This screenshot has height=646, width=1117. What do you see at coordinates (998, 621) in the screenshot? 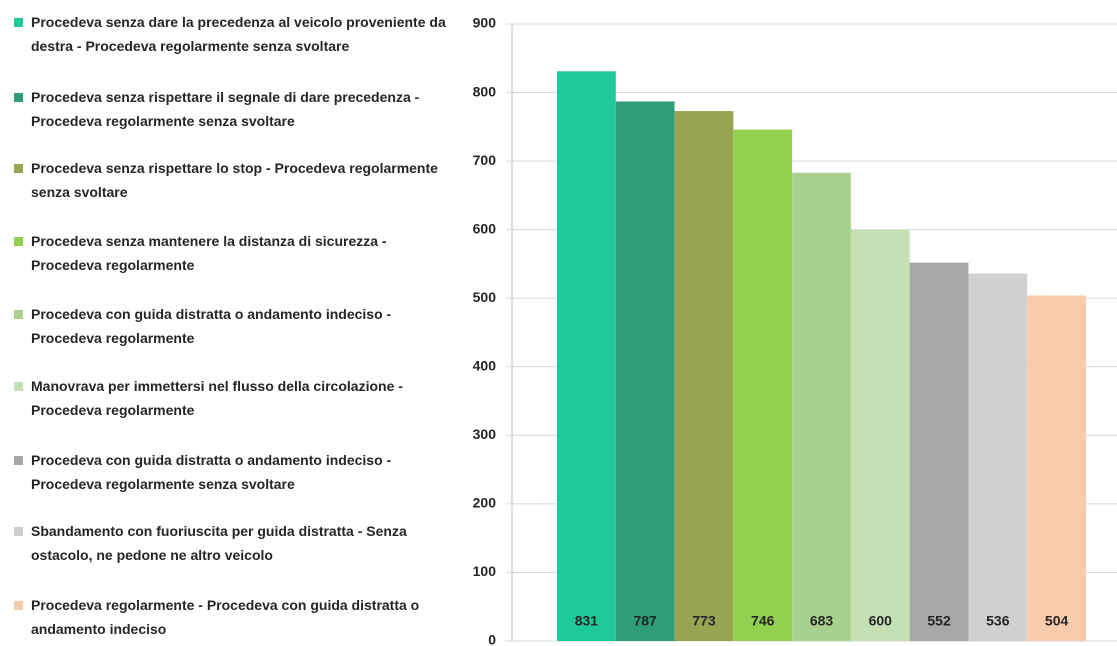
I see `data-label: 536` at bounding box center [998, 621].